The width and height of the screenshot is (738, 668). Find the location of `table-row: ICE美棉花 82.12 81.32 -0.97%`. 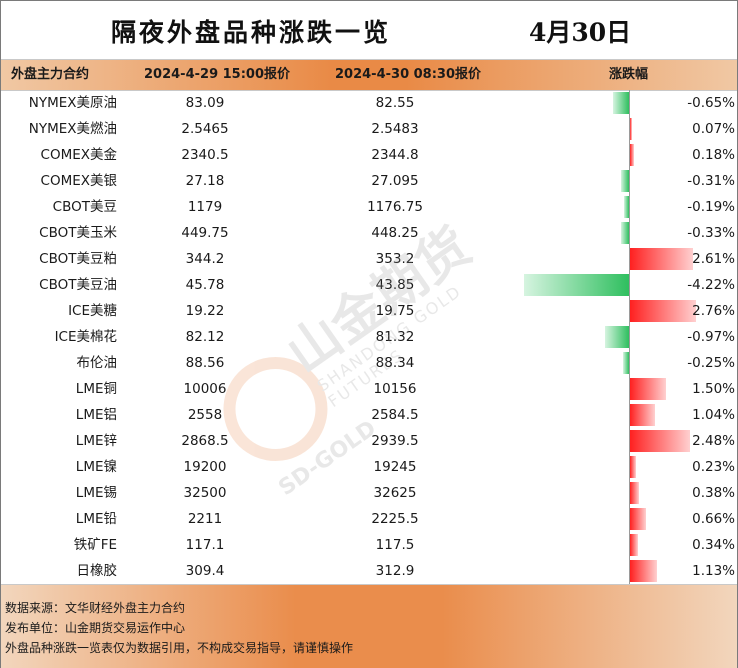

table-row: ICE美棉花 82.12 81.32 -0.97% is located at coordinates (369, 337).